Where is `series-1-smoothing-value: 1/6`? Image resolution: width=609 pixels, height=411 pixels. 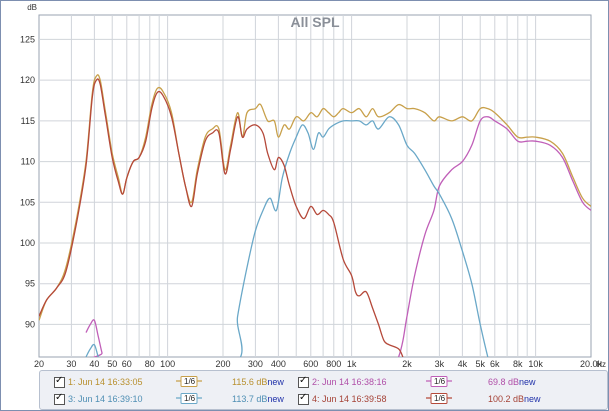 series-1-smoothing-value: 1/6 is located at coordinates (190, 381).